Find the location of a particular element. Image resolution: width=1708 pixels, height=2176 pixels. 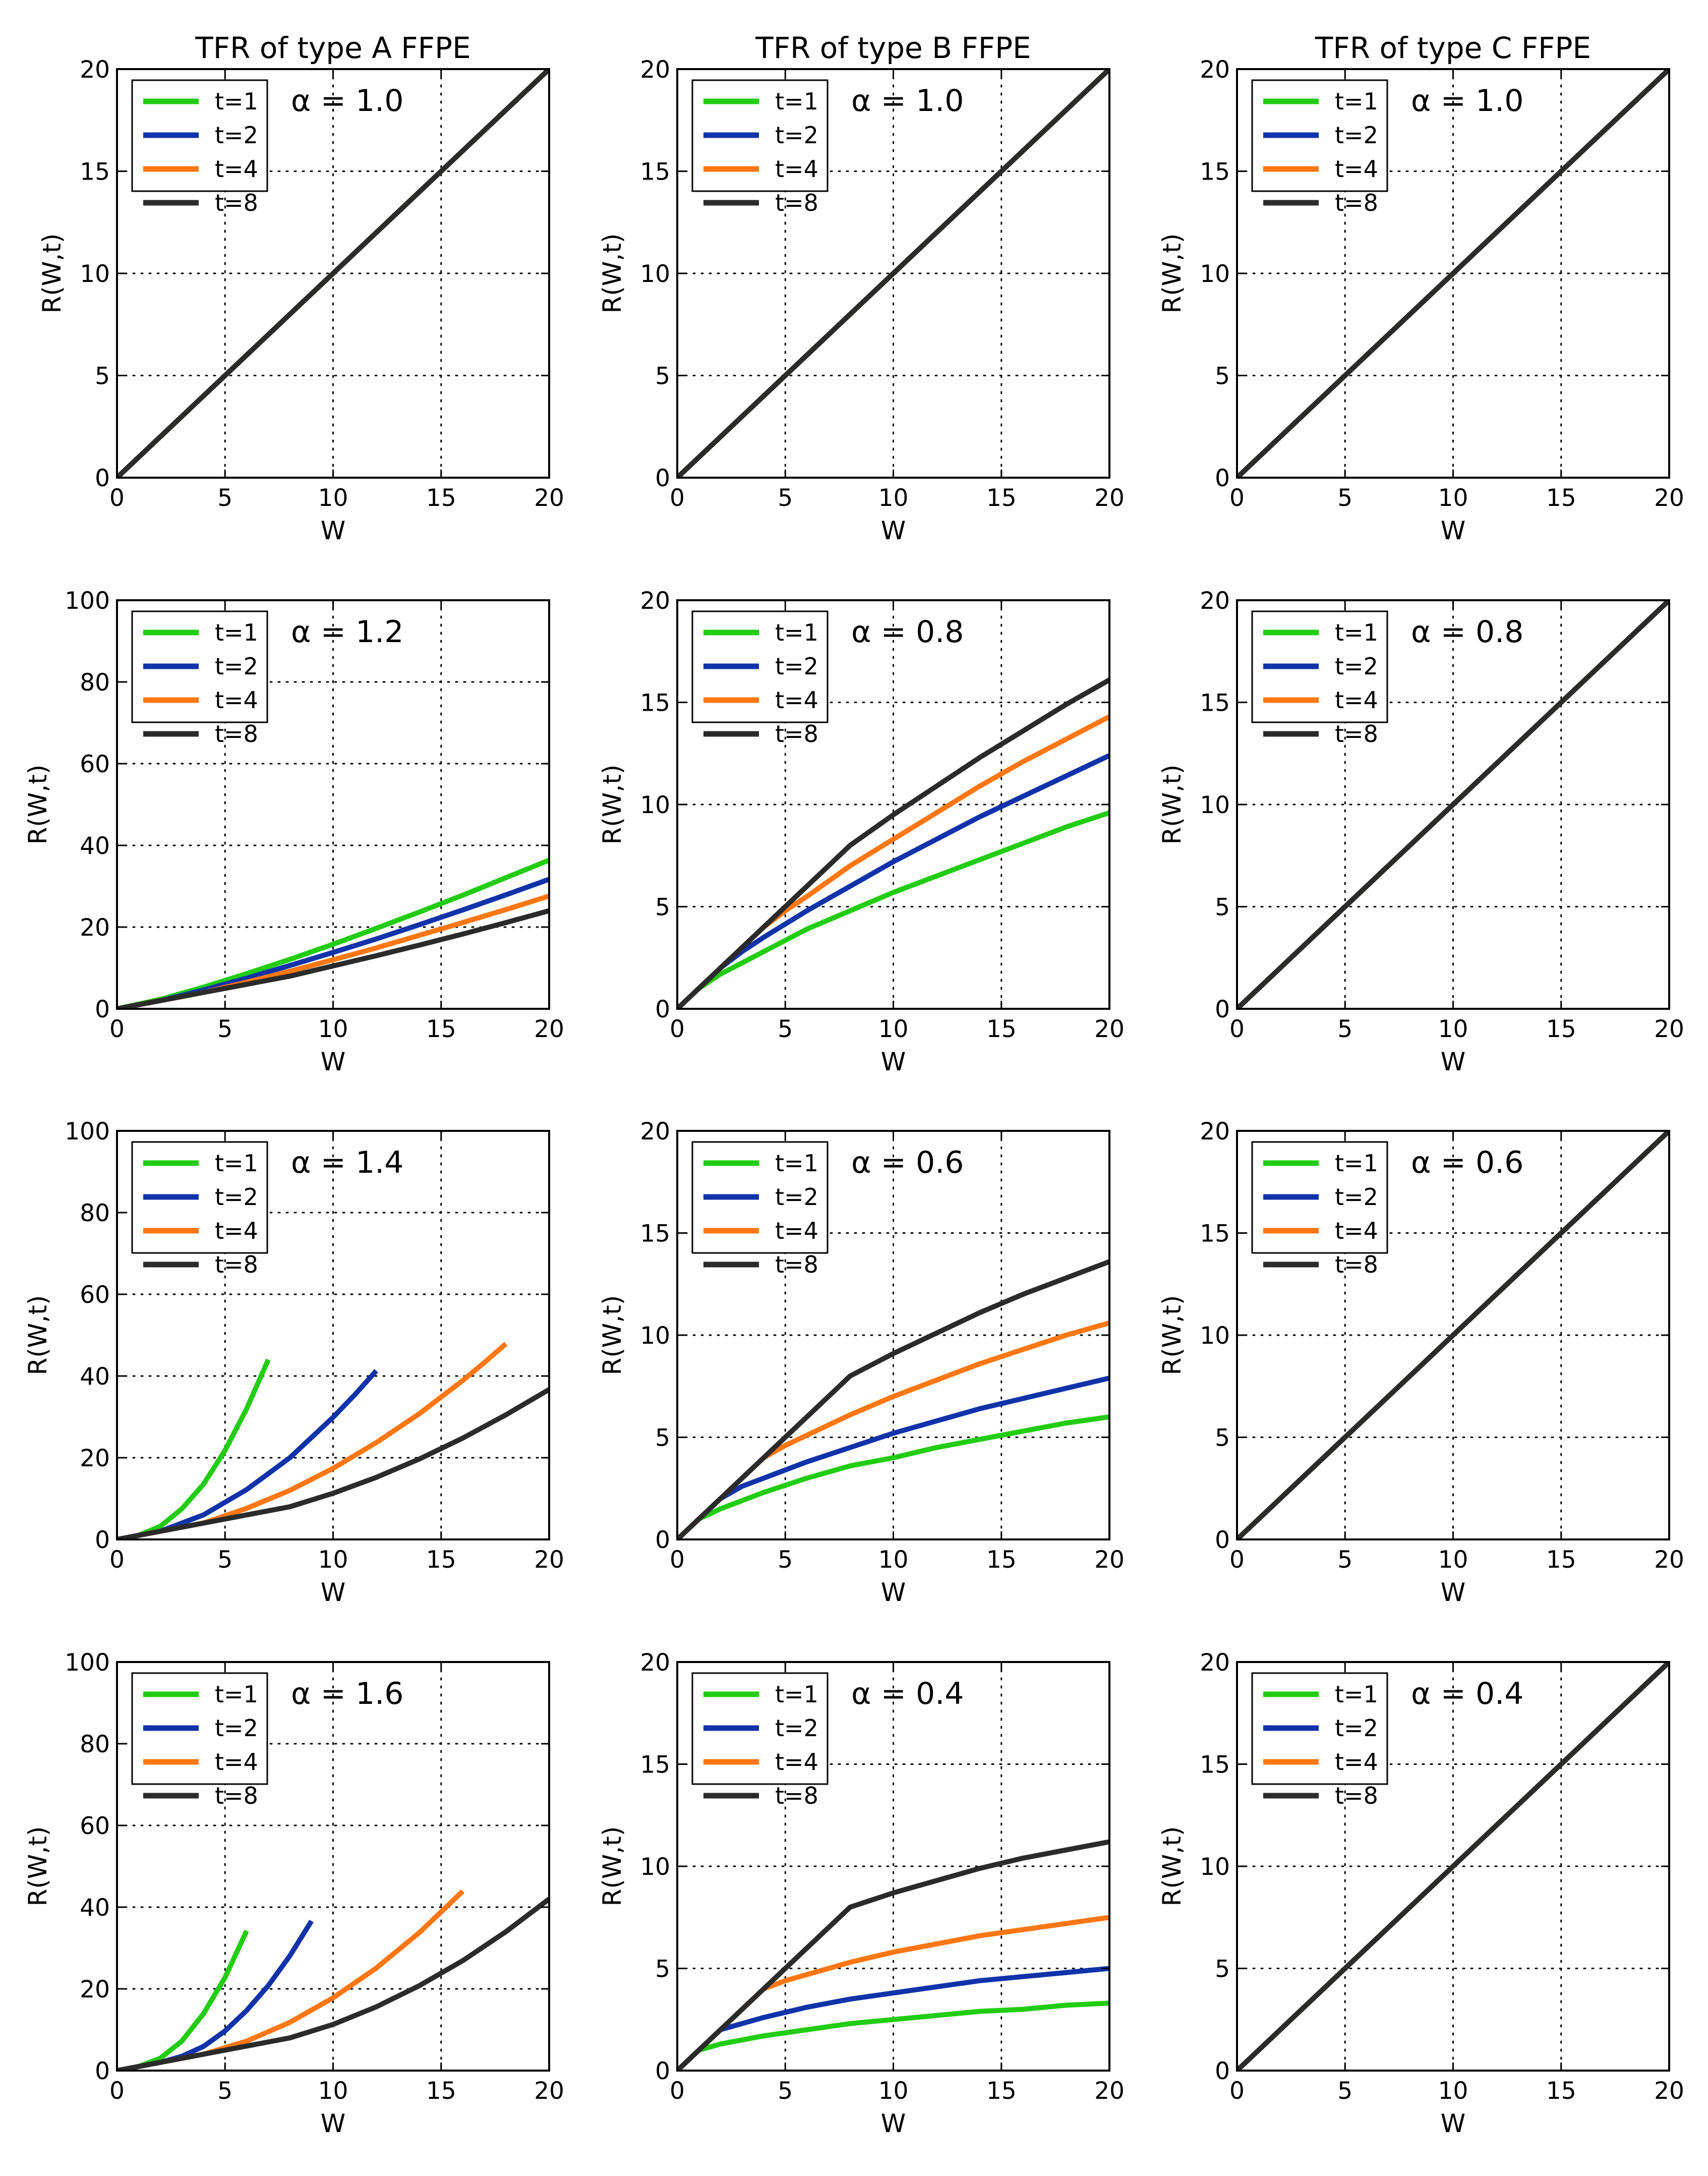

series-line-t1 is located at coordinates (893, 910).